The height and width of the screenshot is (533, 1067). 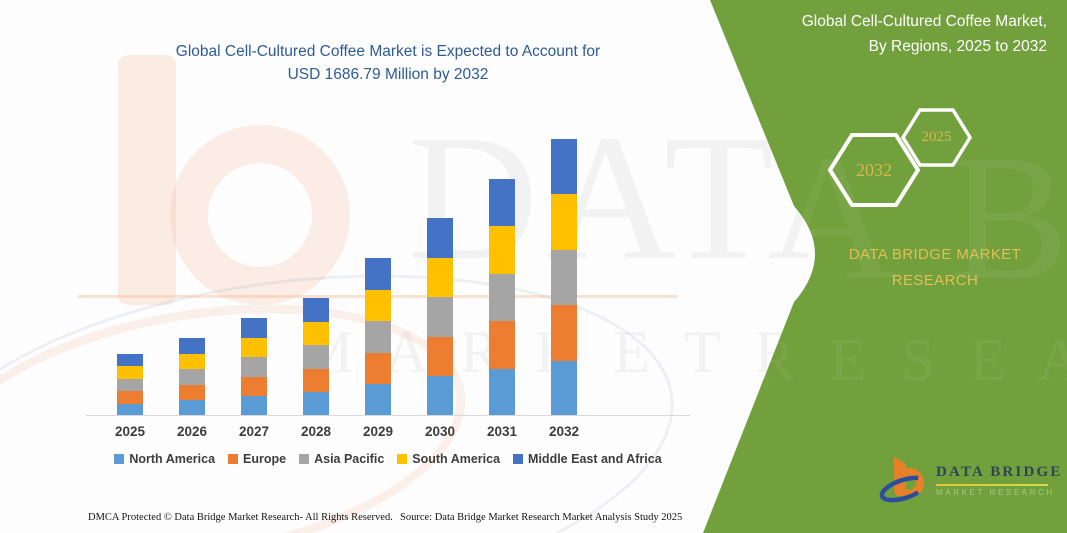 I want to click on legend-label-asia-pacific: Asia Pacific, so click(x=349, y=459).